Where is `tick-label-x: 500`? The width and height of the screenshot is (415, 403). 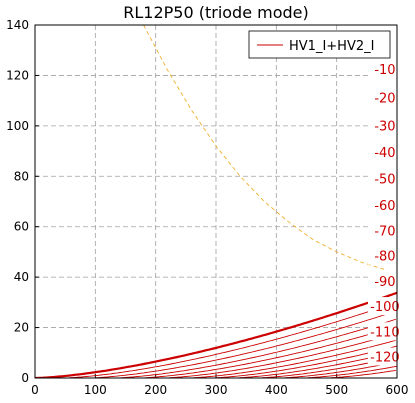
tick-label-x: 500 is located at coordinates (336, 390).